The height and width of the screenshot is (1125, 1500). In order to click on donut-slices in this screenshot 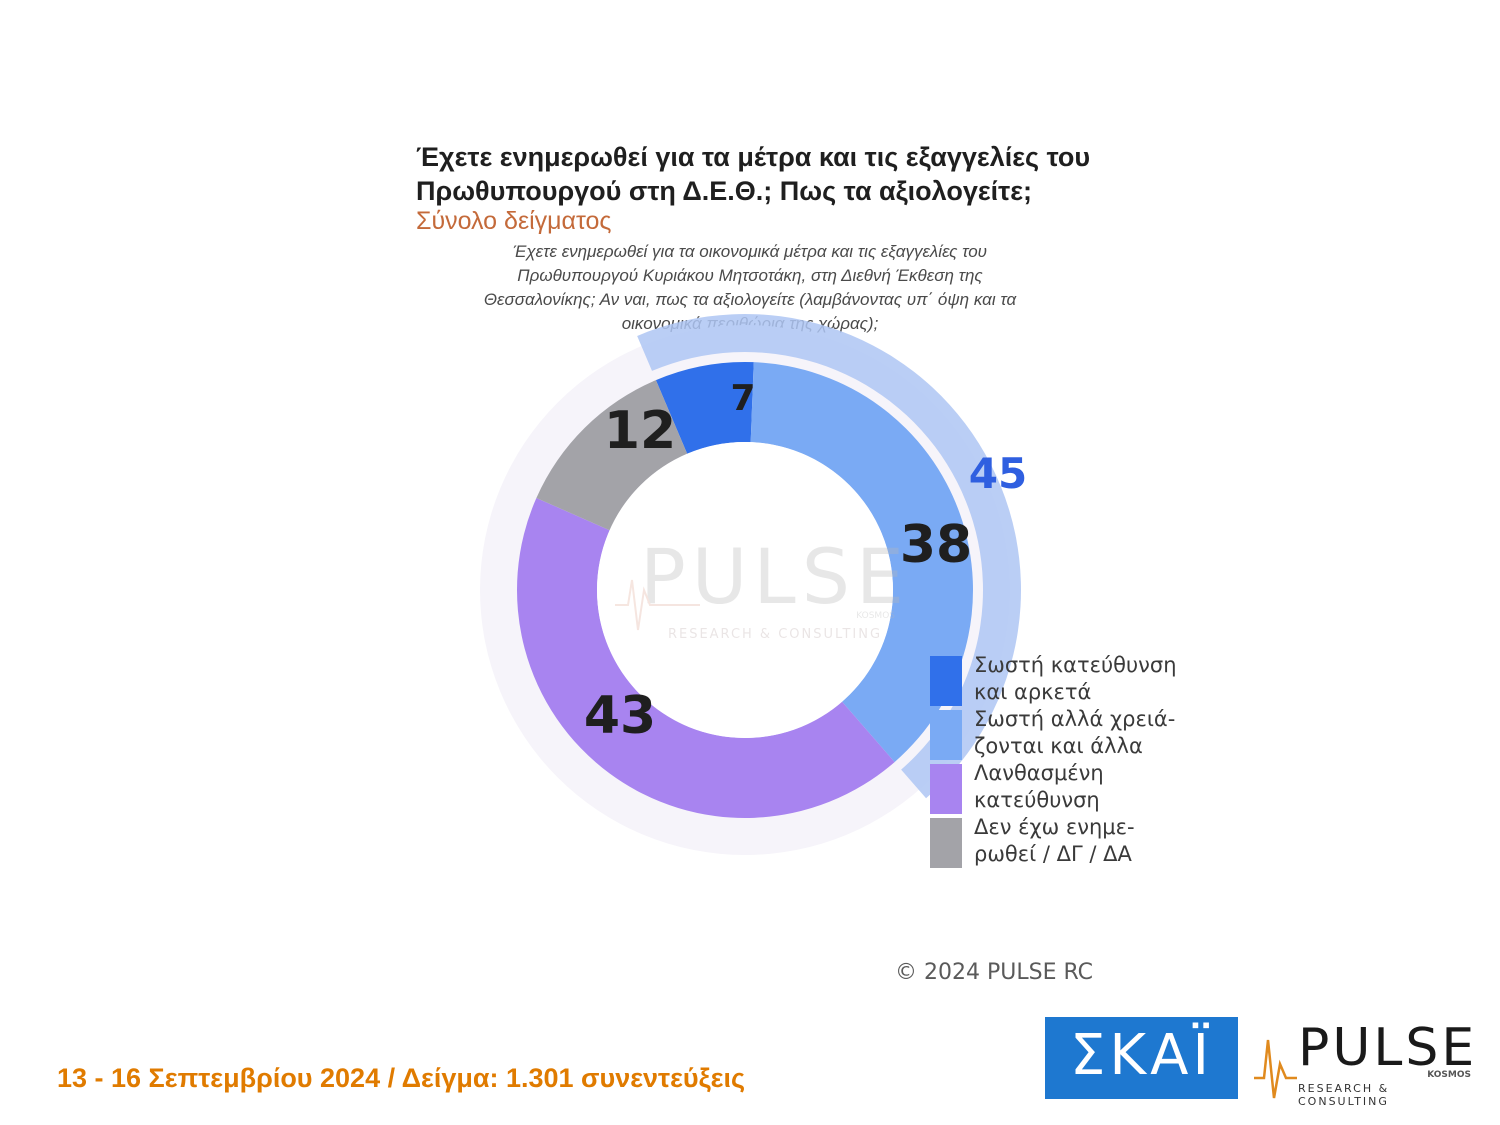, I will do `click(745, 590)`.